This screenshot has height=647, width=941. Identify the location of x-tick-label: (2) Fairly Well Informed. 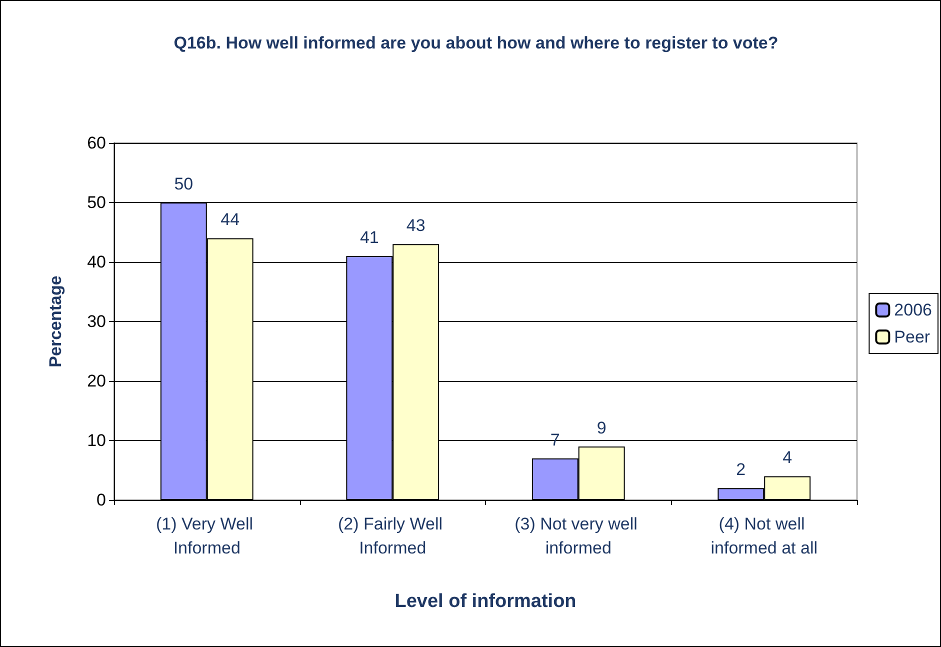
(393, 536).